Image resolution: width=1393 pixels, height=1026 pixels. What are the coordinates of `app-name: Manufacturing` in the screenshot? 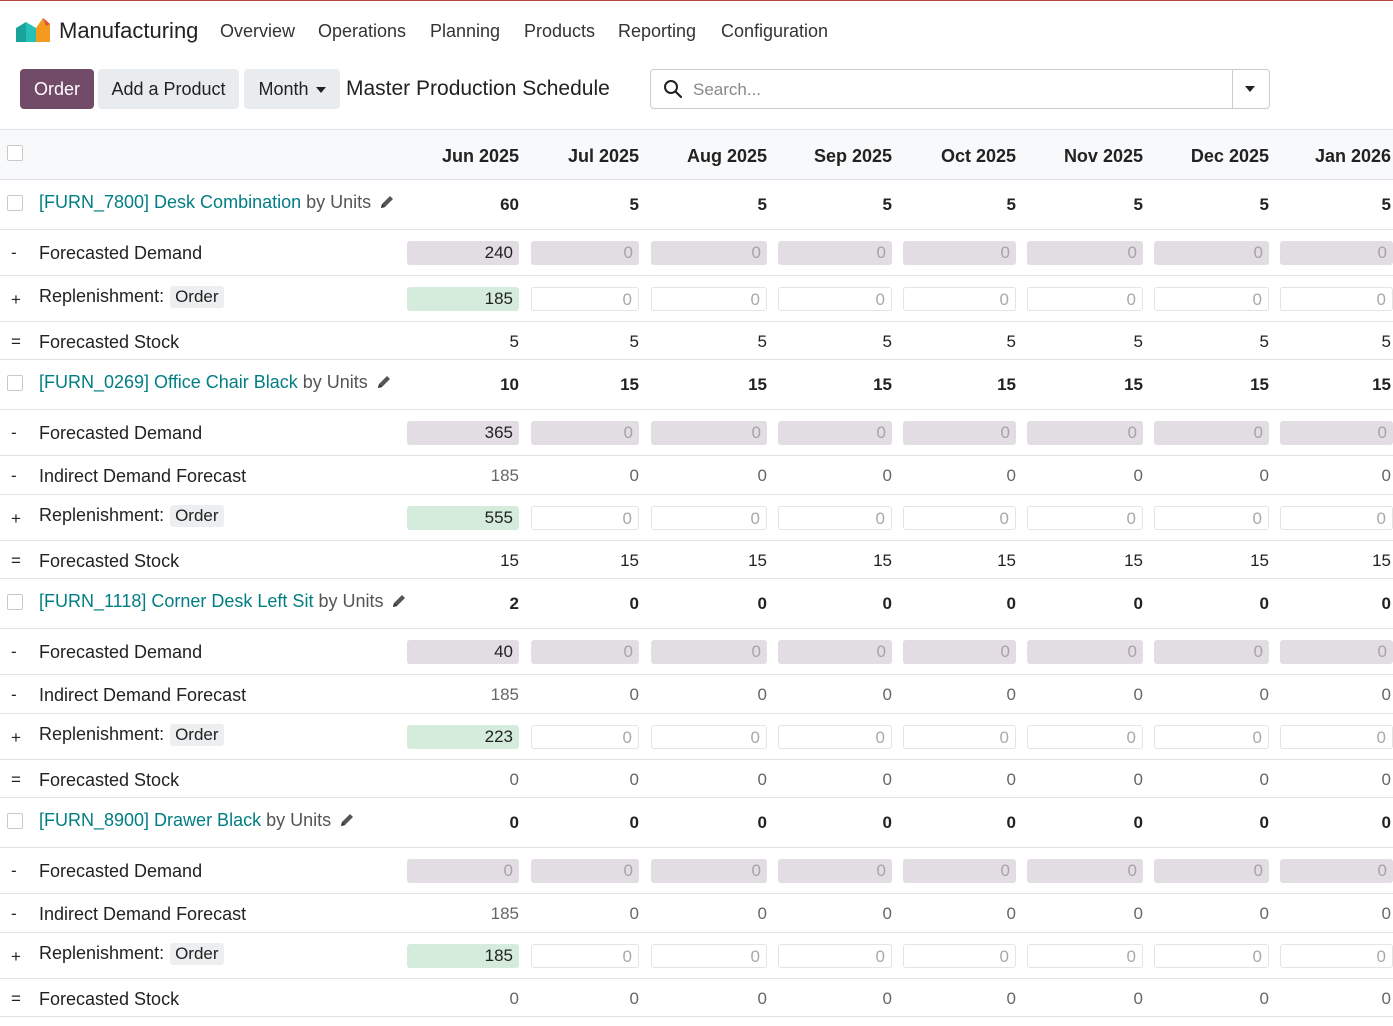 It's located at (129, 30).